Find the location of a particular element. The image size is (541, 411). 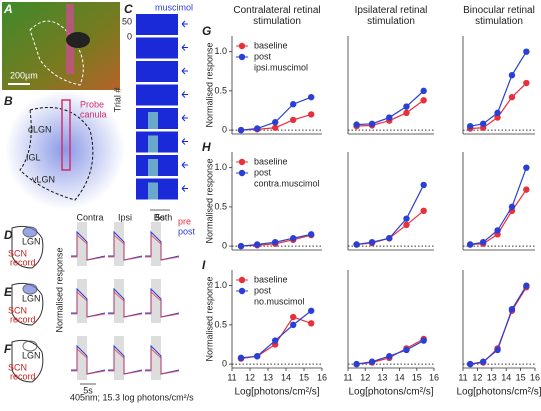

legend-note: ipsi.muscimol is located at coordinates (281, 67).